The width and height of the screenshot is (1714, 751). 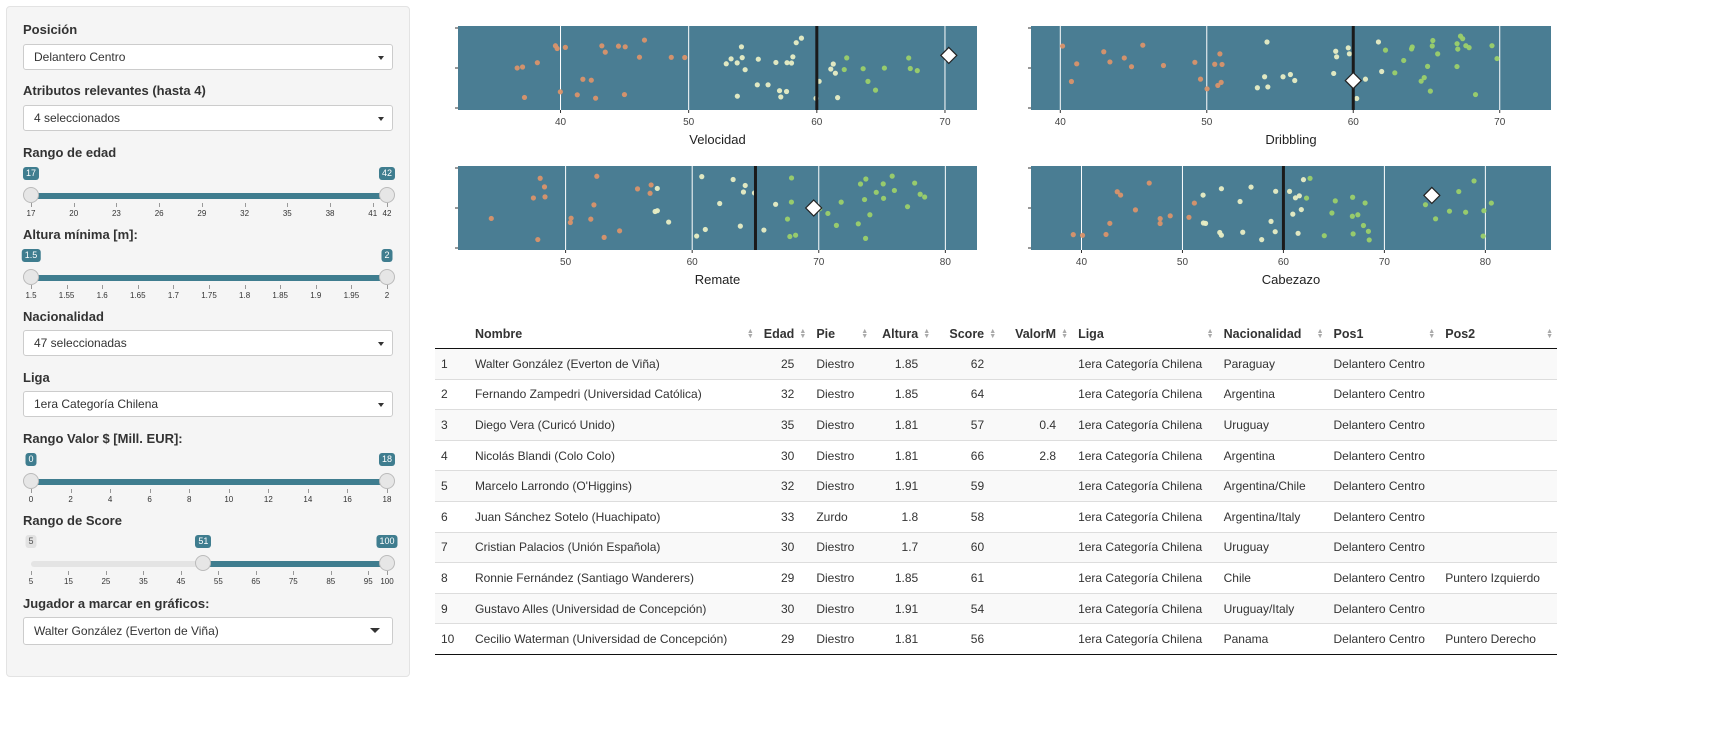 What do you see at coordinates (63, 316) in the screenshot?
I see `nacionalidad-label: Nacionalidad` at bounding box center [63, 316].